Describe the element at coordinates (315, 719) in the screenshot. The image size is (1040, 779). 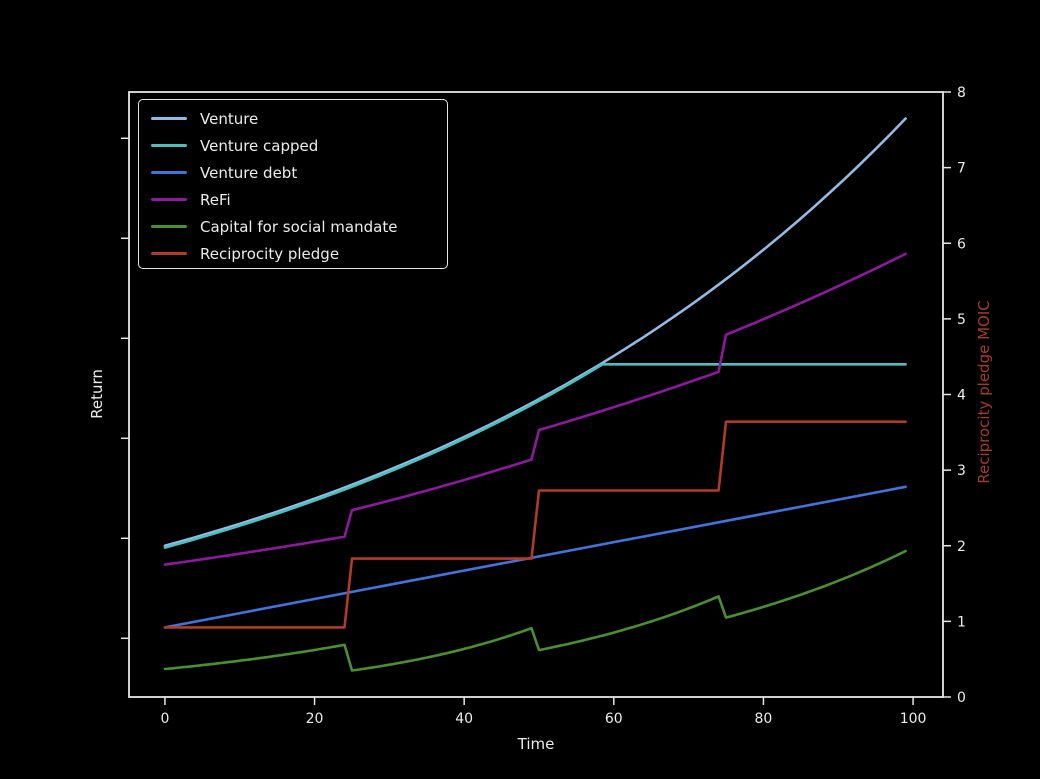
I see `x-tick-label: 20` at that location.